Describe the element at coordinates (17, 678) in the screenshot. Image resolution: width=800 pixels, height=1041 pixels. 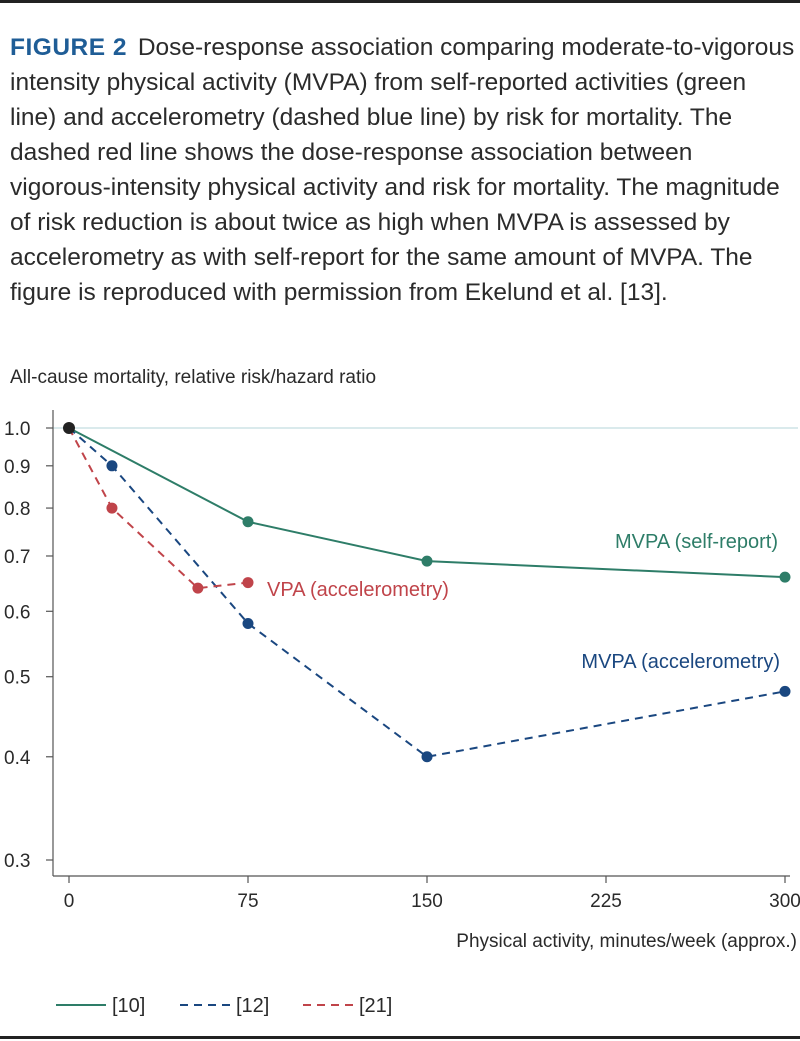
I see `y-tick-label: 0.5` at that location.